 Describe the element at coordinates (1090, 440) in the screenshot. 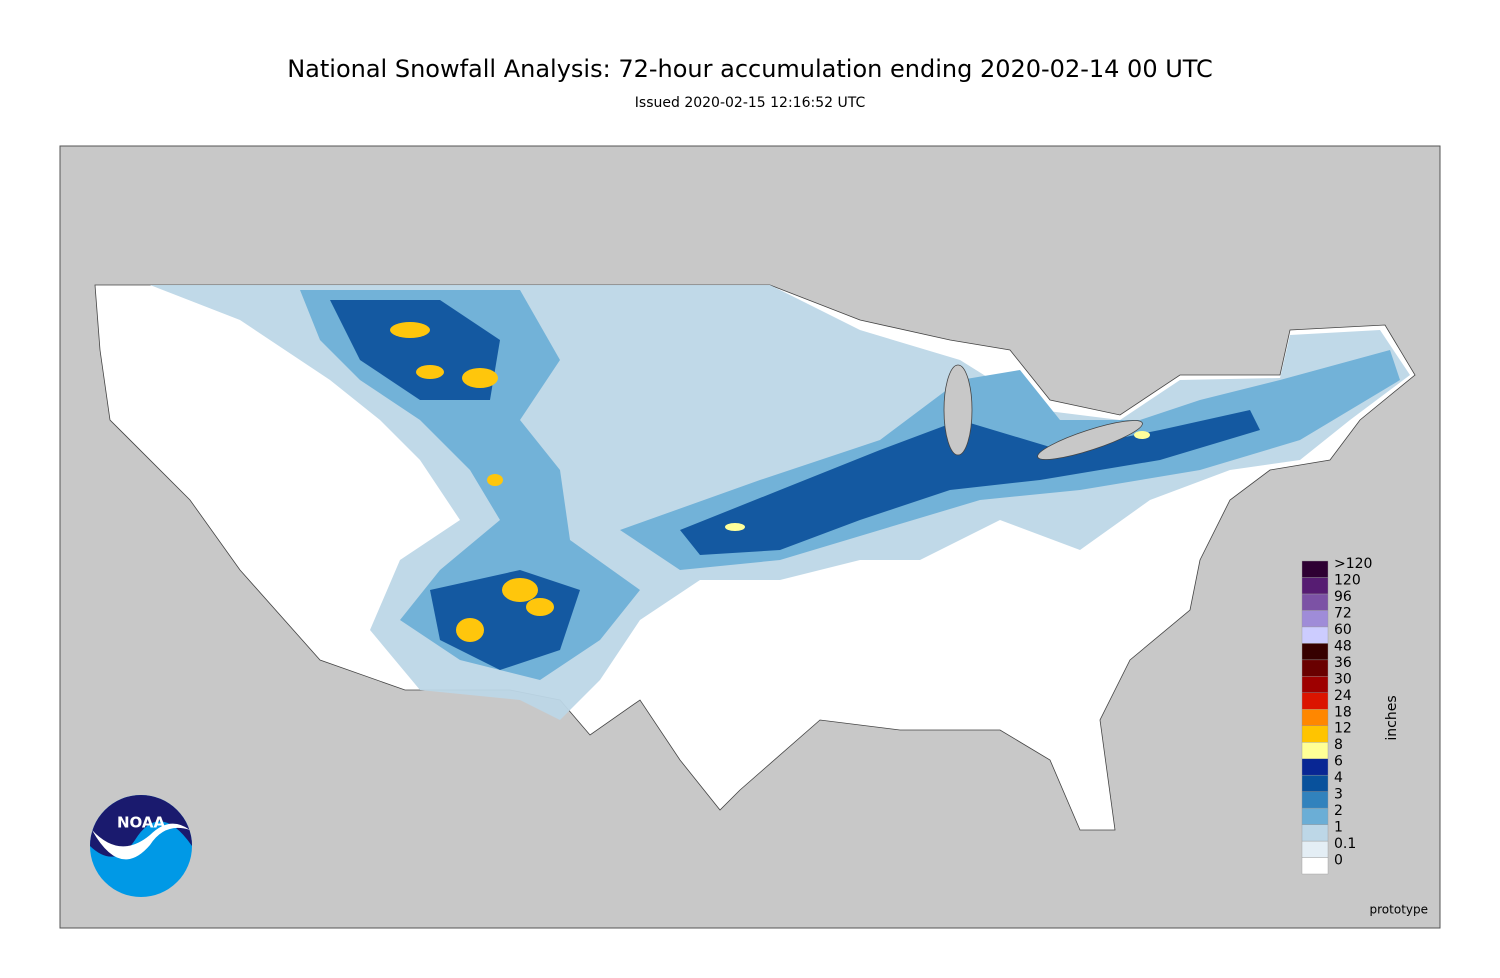

I see `lake-erie` at that location.